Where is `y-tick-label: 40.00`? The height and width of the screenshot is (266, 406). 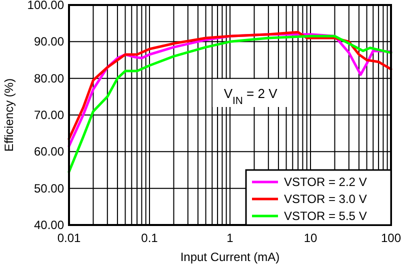 y-tick-label: 40.00 is located at coordinates (49, 225).